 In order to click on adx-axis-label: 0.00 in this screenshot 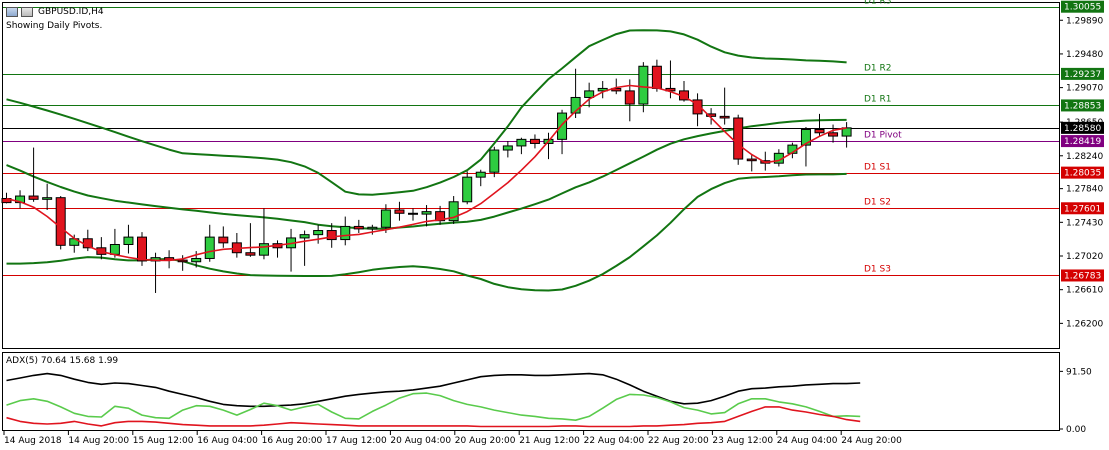, I will do `click(1076, 430)`.